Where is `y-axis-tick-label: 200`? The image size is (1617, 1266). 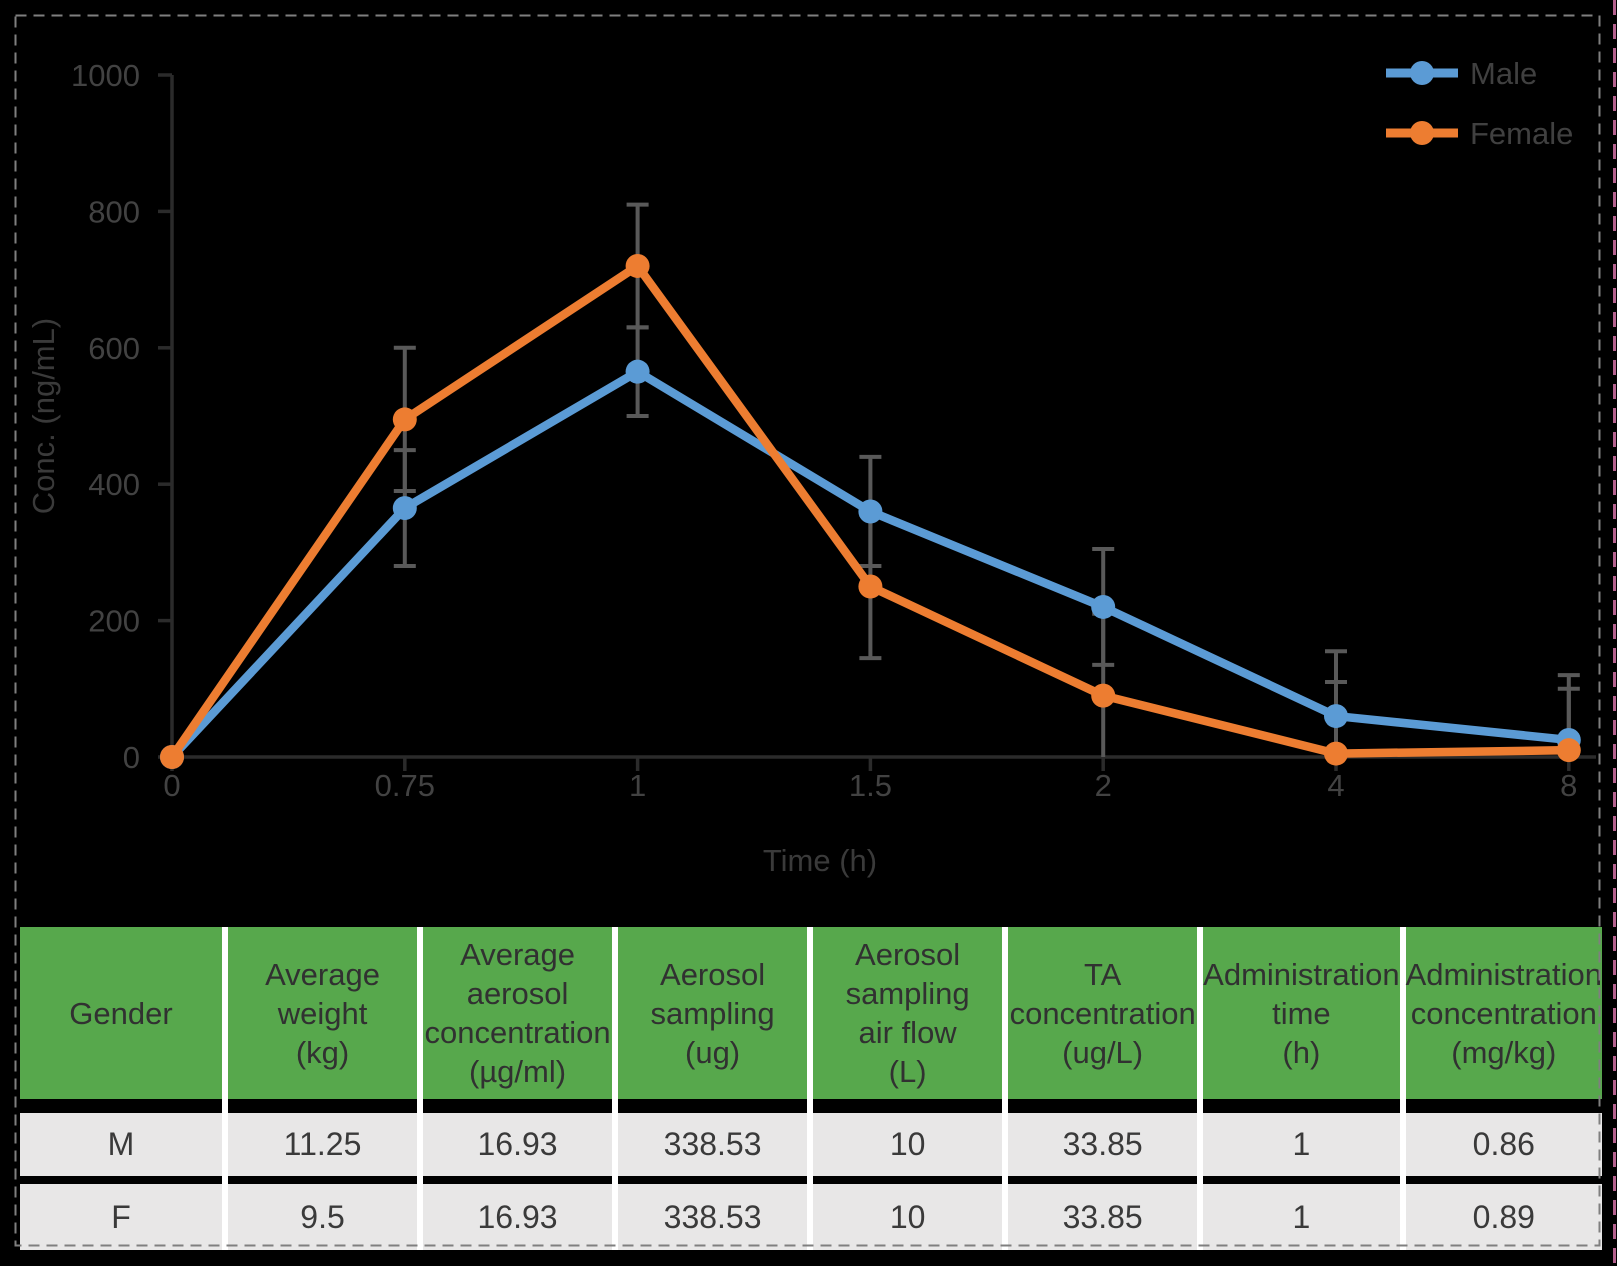 y-axis-tick-label: 200 is located at coordinates (114, 621).